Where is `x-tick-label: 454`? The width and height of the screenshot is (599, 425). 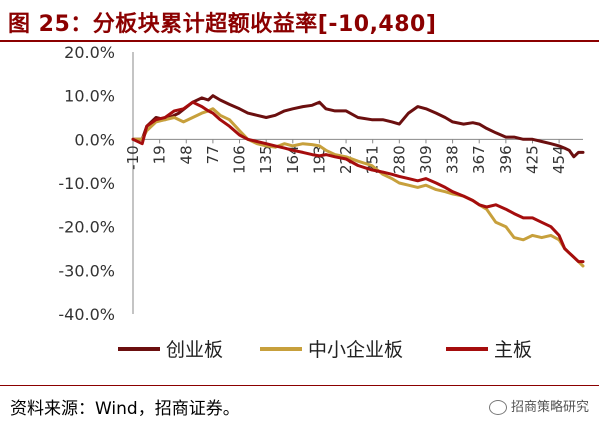 x-tick-label: 454 is located at coordinates (559, 159).